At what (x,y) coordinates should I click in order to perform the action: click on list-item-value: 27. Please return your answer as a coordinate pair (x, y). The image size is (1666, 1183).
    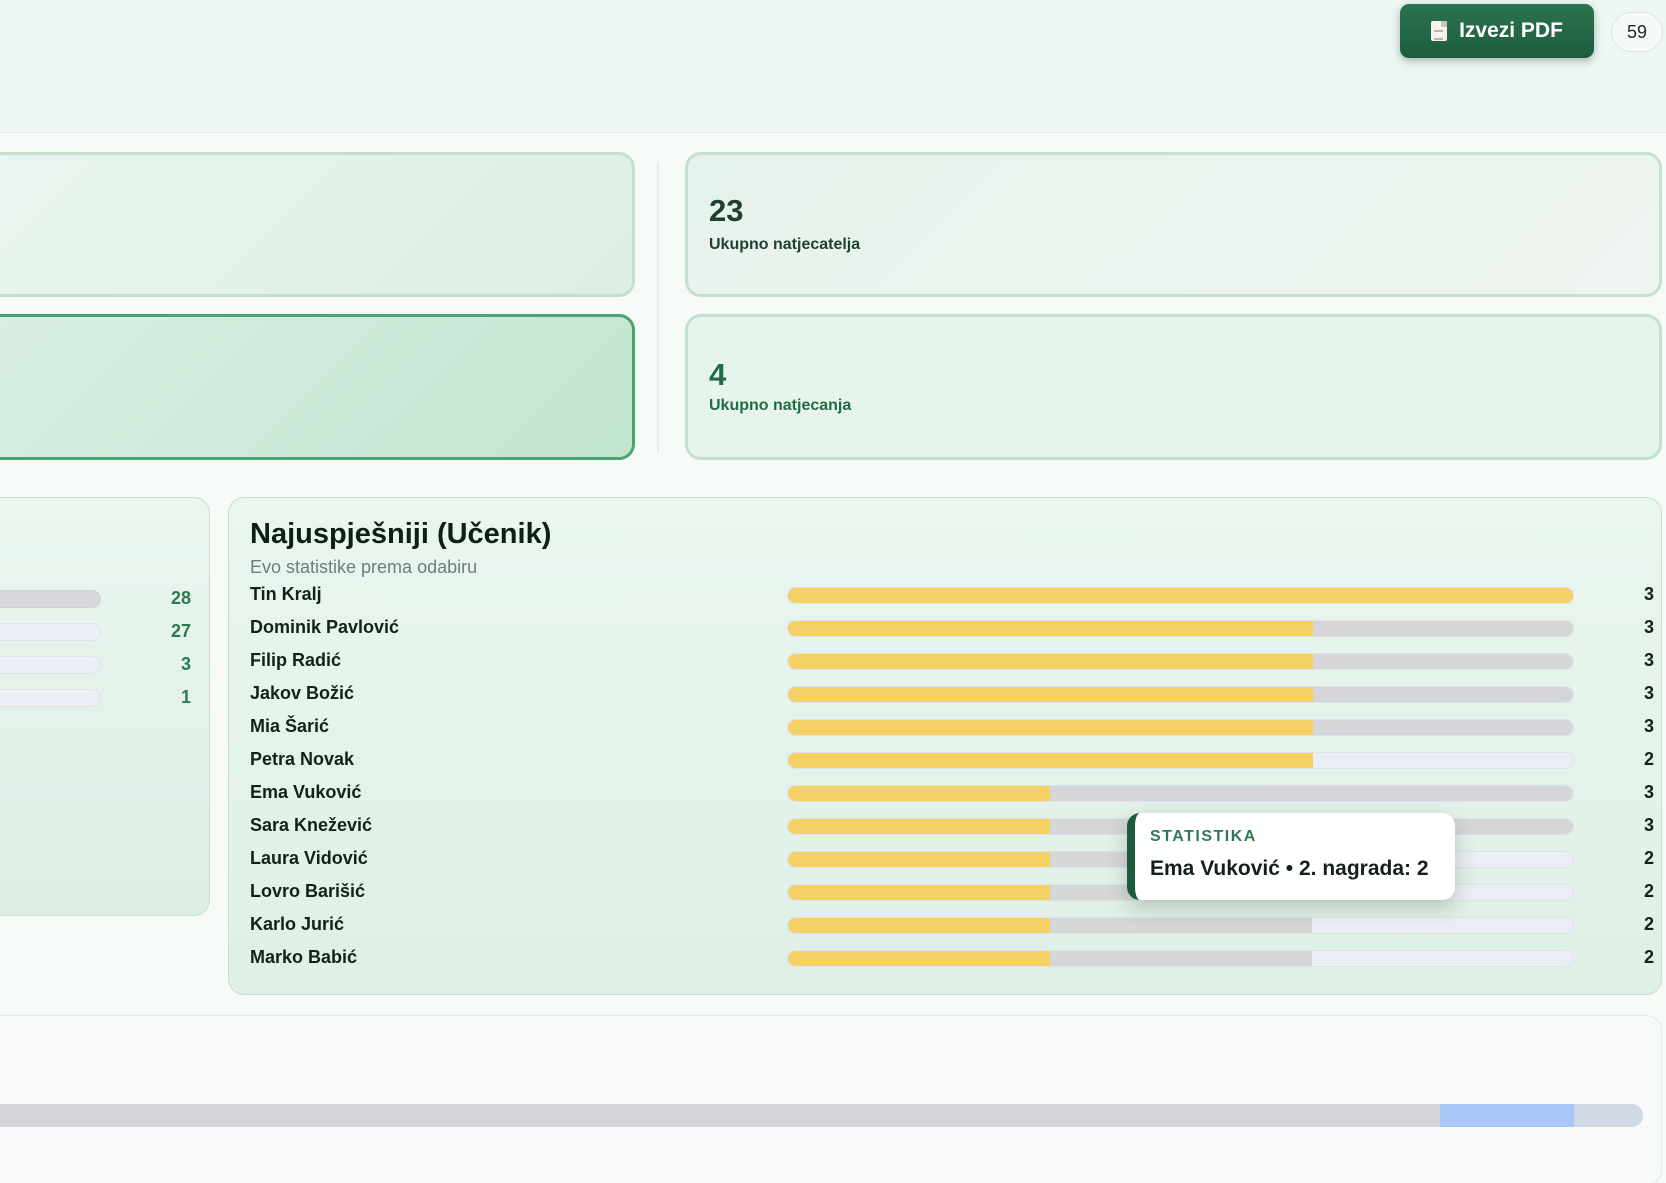
    Looking at the image, I should click on (180, 631).